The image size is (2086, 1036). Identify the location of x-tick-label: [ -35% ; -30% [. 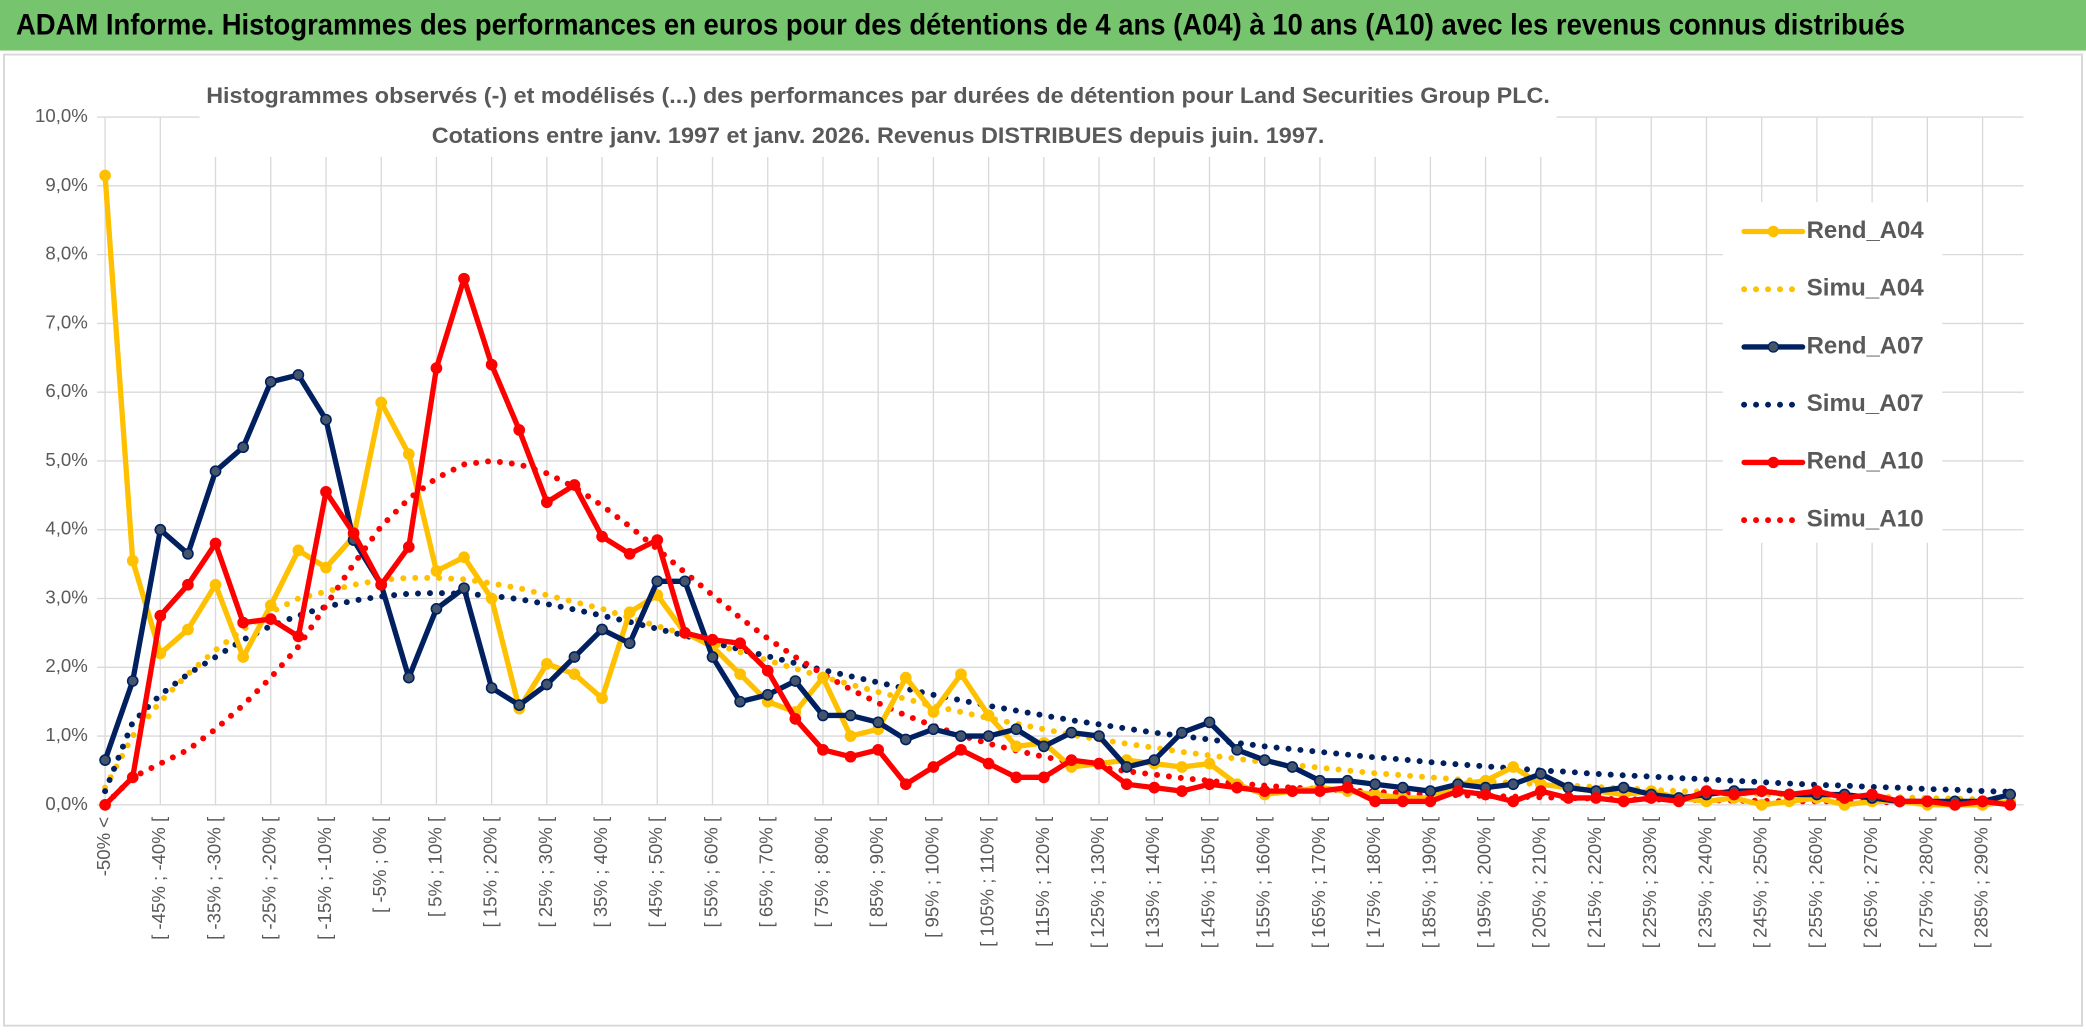
(213, 878).